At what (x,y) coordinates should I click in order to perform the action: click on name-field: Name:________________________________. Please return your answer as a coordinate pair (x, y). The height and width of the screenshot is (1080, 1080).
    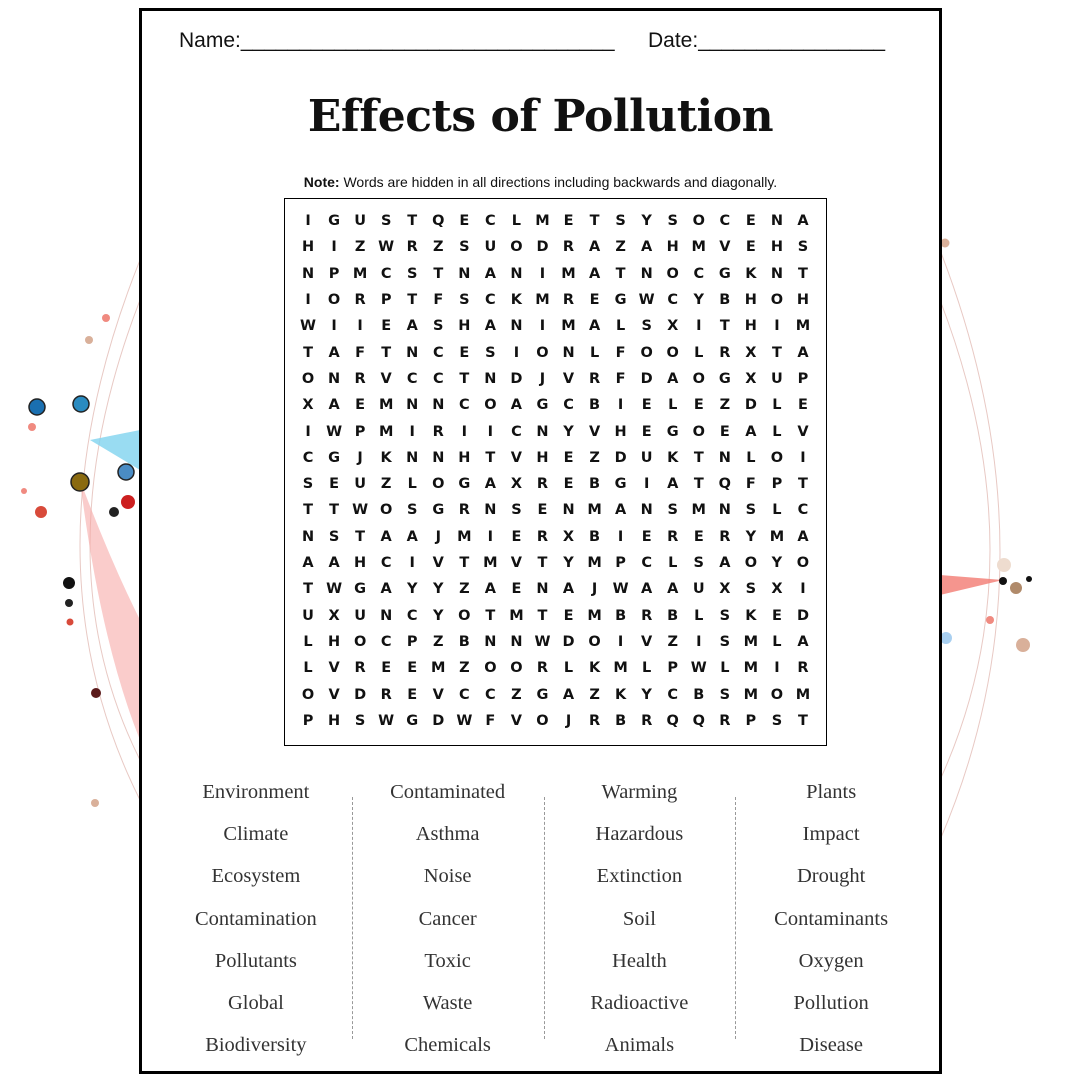
    Looking at the image, I should click on (397, 40).